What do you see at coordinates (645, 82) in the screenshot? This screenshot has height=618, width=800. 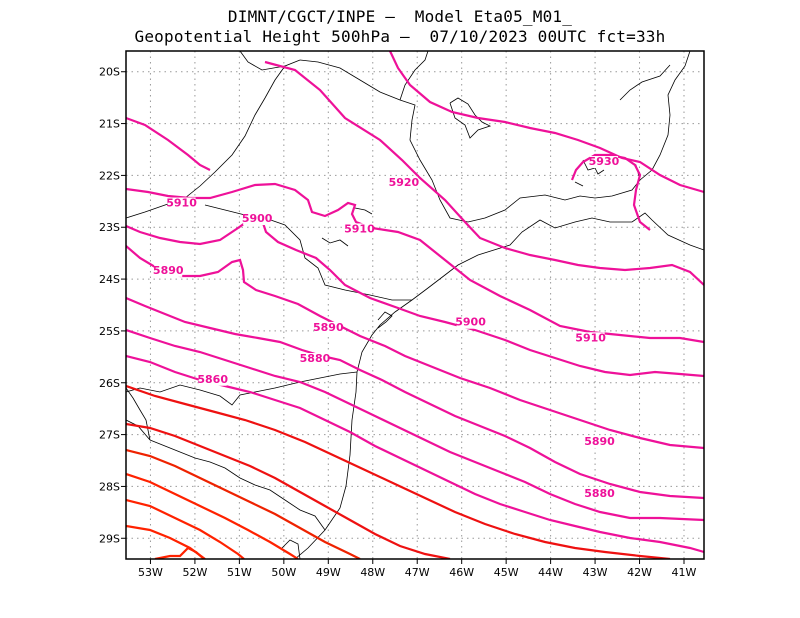 I see `state-border-mg-ba` at bounding box center [645, 82].